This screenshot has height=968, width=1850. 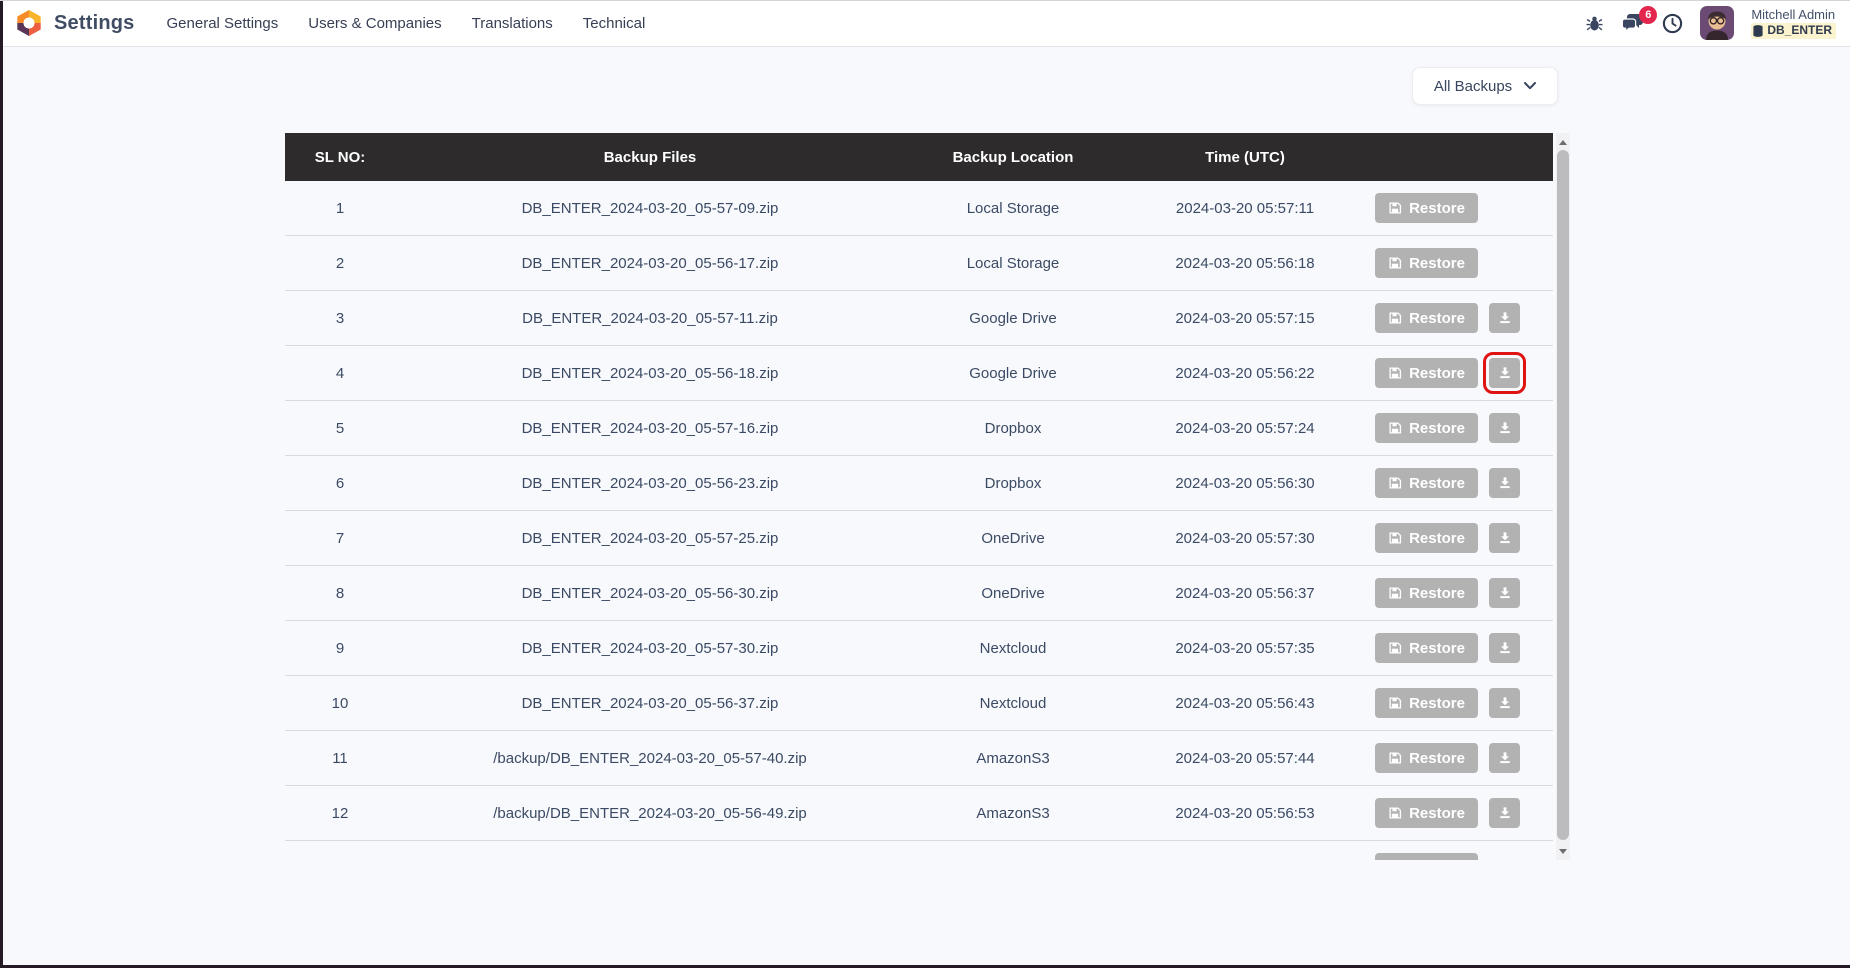 I want to click on row-file: DB_ENTER_2024-03-20_05-56-17.zip, so click(x=650, y=263).